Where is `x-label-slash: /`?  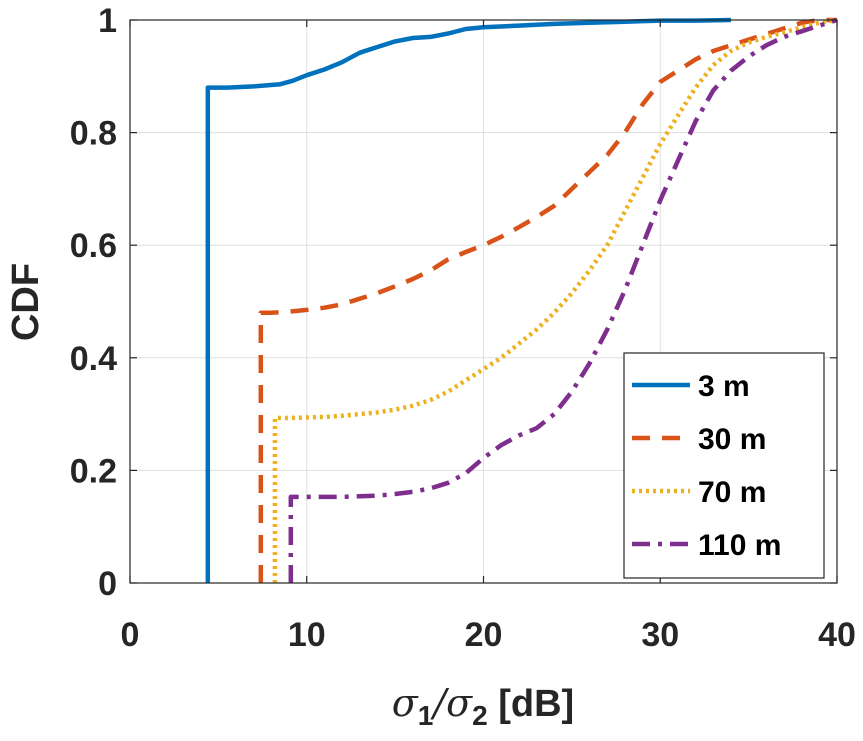 x-label-slash: / is located at coordinates (439, 703).